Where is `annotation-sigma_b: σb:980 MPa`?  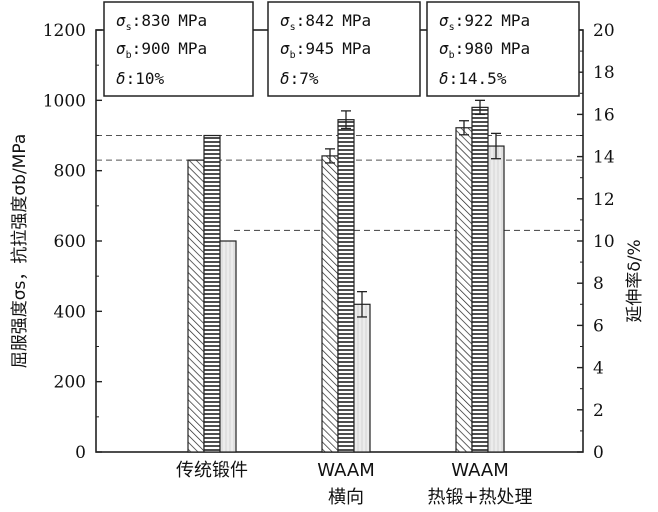 annotation-sigma_b: σb:980 MPa is located at coordinates (484, 50).